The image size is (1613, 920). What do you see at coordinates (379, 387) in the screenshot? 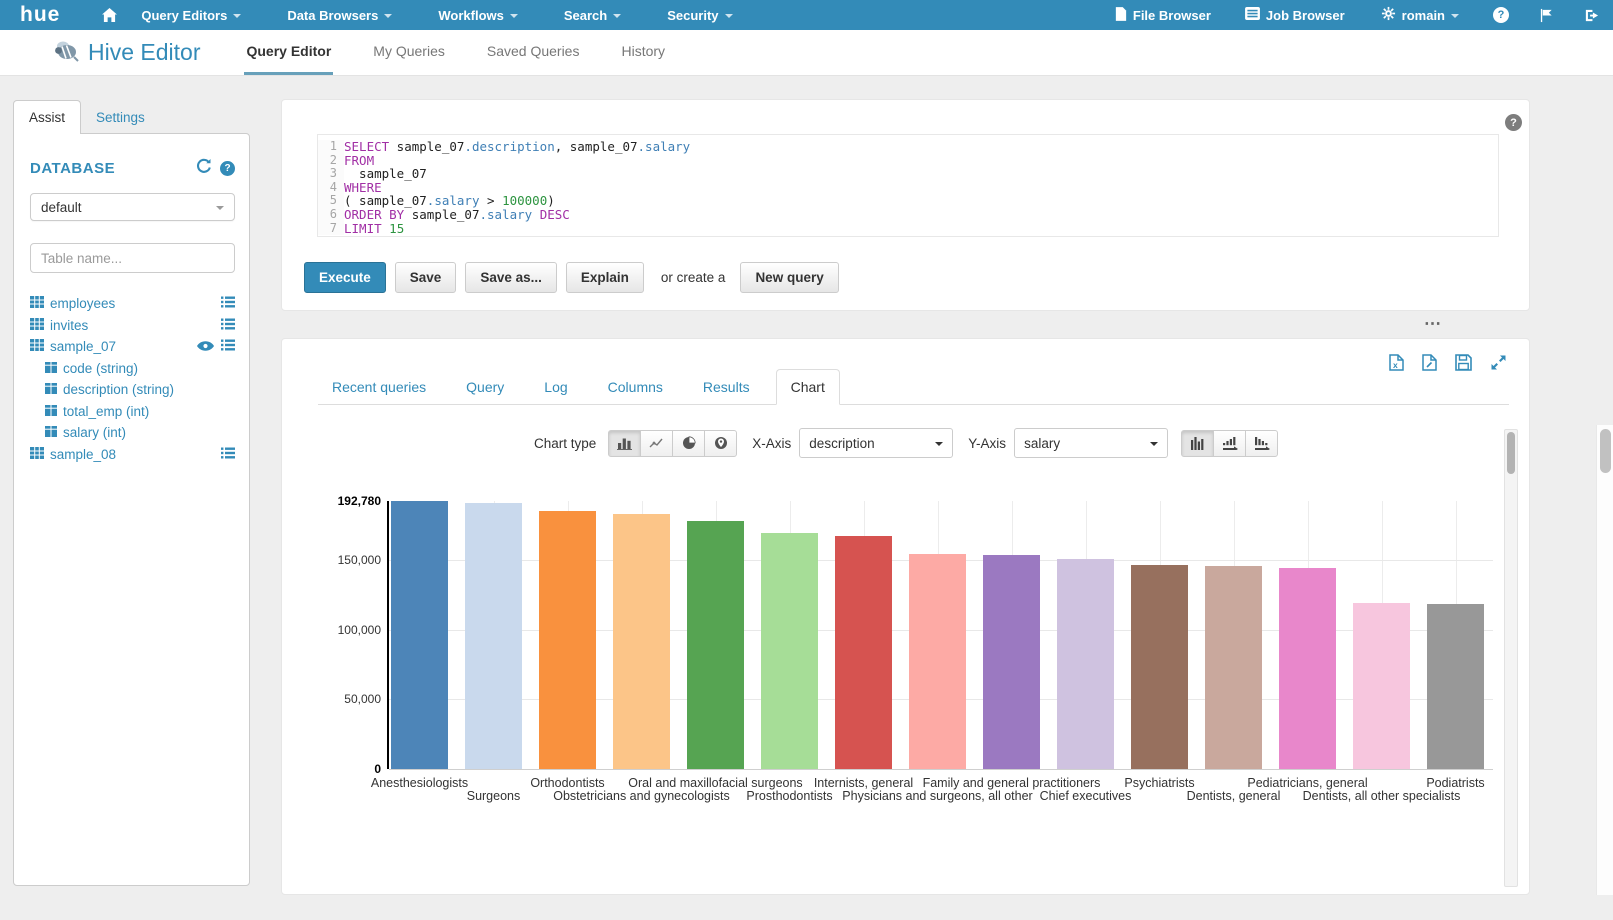
I see `tab-recent-queries: Recent queries` at bounding box center [379, 387].